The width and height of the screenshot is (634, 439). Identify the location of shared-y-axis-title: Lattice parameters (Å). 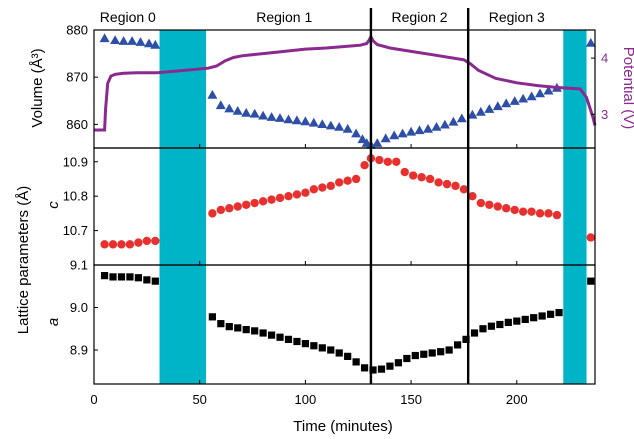
(23, 260).